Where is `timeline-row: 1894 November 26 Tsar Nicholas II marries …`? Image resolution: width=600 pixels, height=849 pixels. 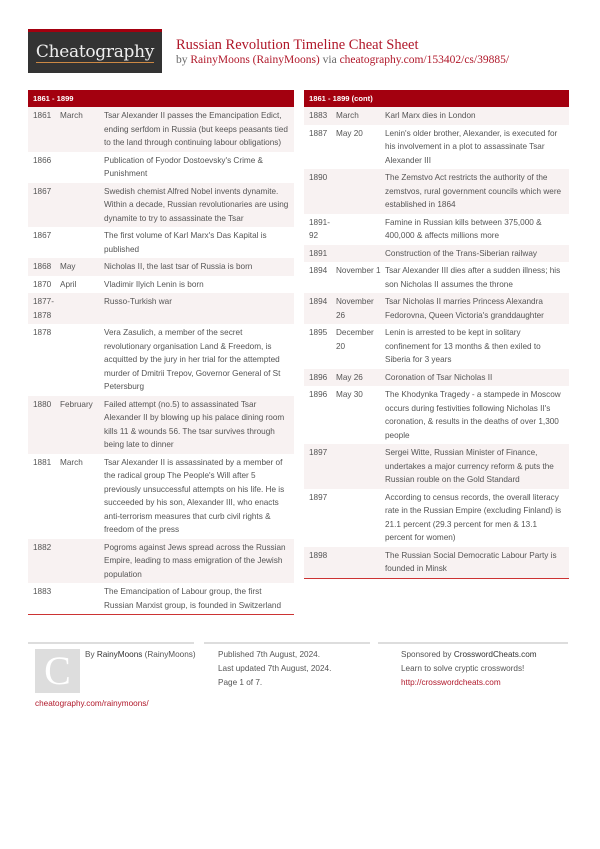 timeline-row: 1894 November 26 Tsar Nicholas II marries … is located at coordinates (436, 308).